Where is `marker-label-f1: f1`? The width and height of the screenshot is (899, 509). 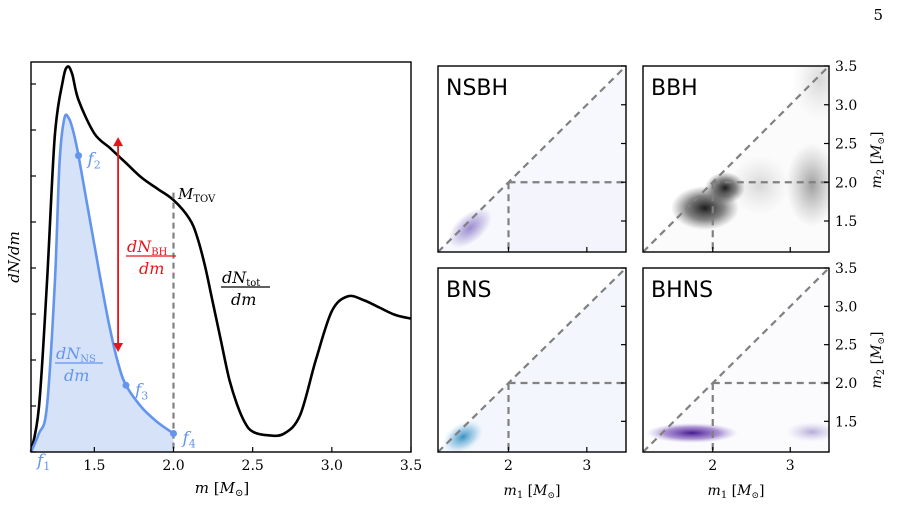 marker-label-f1: f1 is located at coordinates (42, 462).